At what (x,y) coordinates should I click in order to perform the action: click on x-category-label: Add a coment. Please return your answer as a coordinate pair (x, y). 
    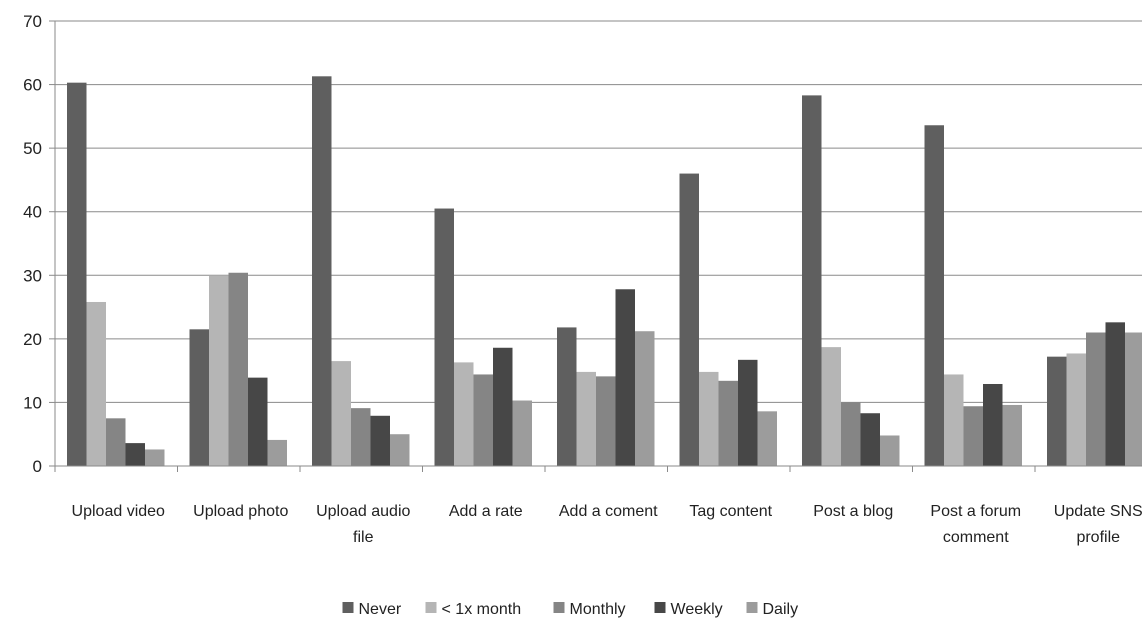
    Looking at the image, I should click on (608, 511).